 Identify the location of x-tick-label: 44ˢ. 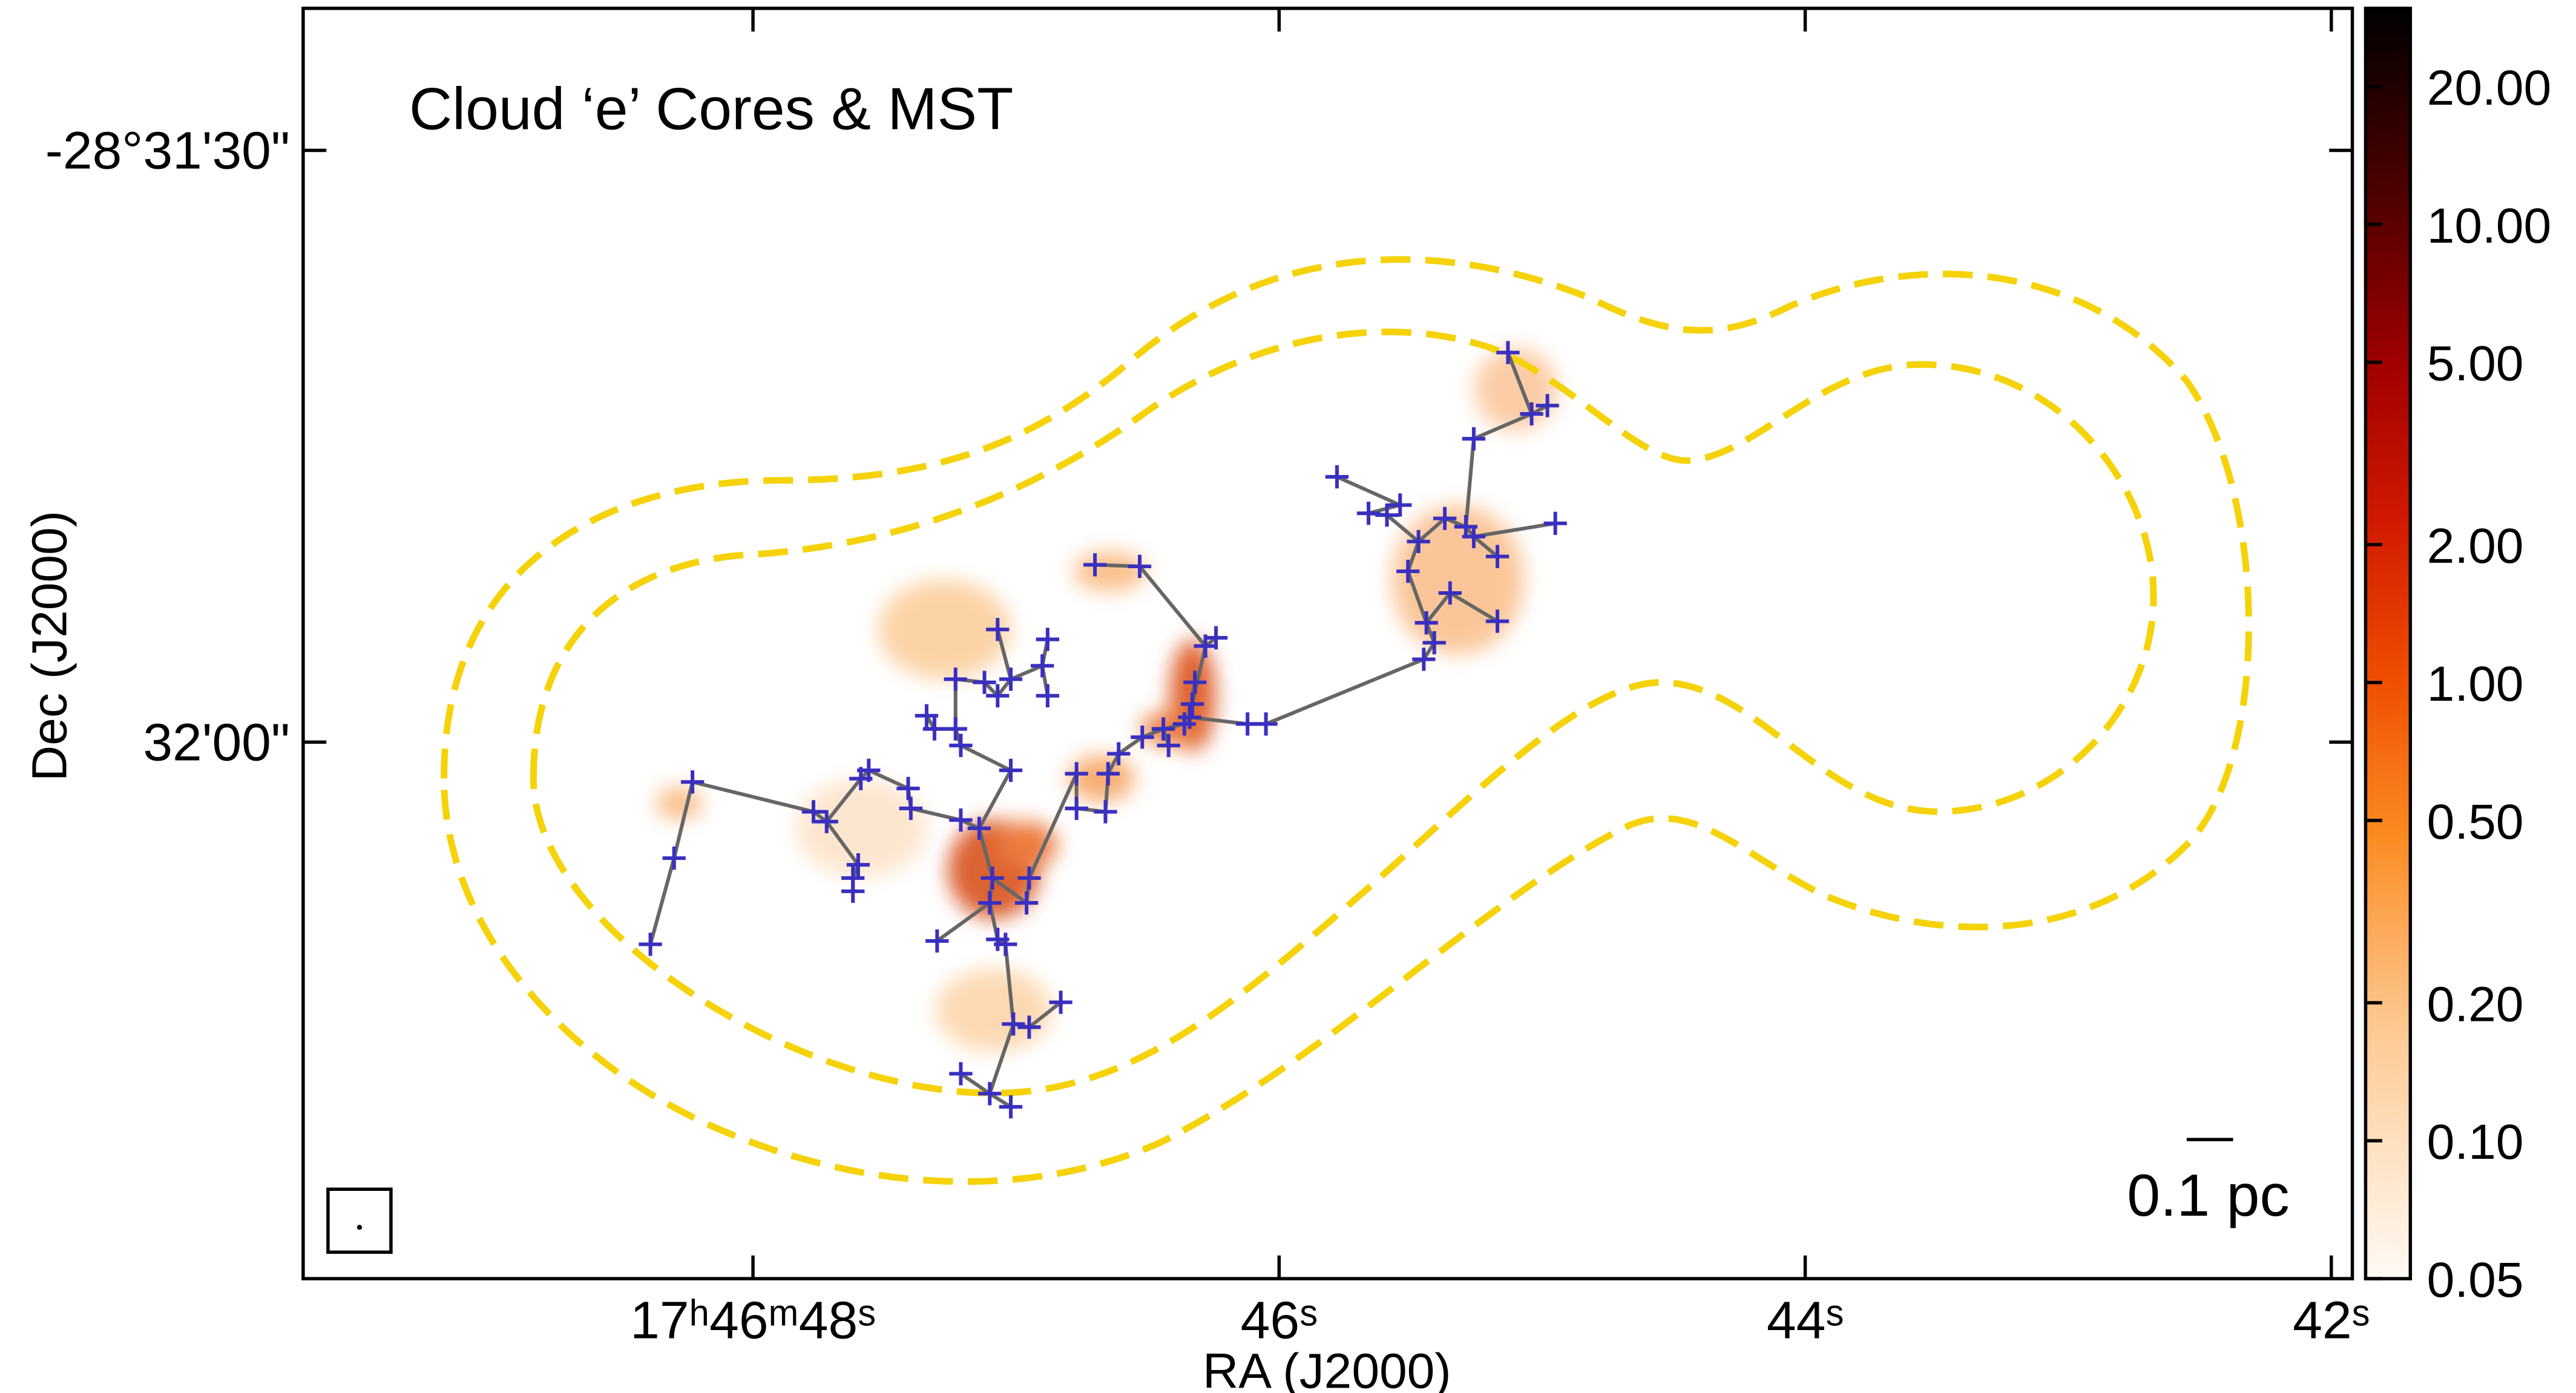
(1805, 1320).